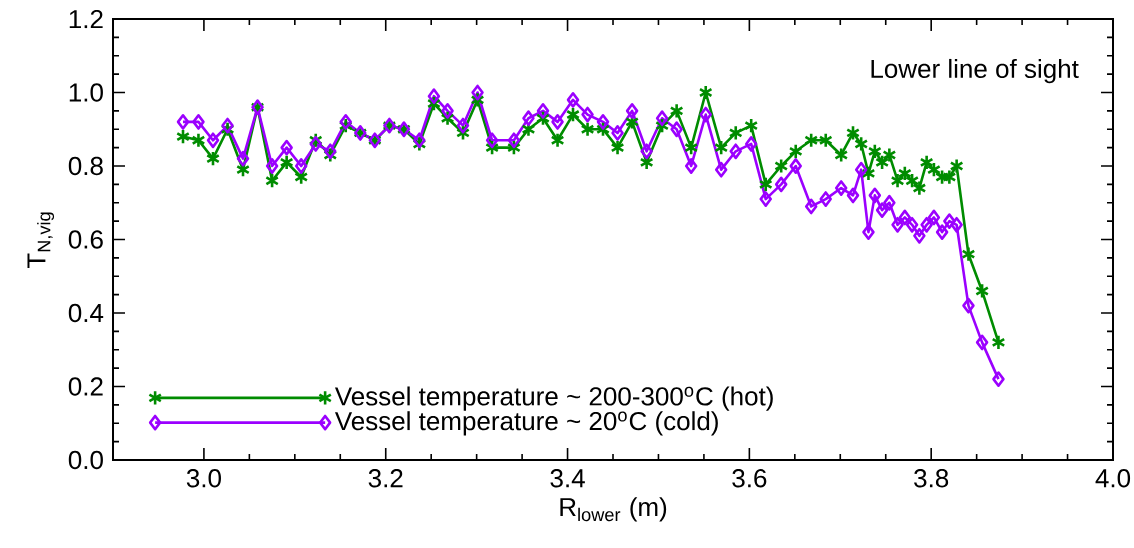 This screenshot has width=1134, height=548. What do you see at coordinates (86, 19) in the screenshot?
I see `y-tick-label: 1.2` at bounding box center [86, 19].